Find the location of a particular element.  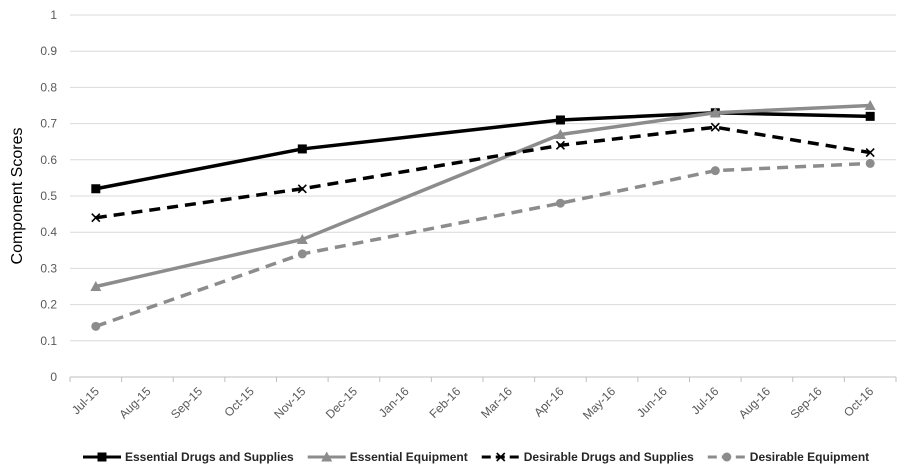

x-tick-label: Mar-16 is located at coordinates (496, 402).